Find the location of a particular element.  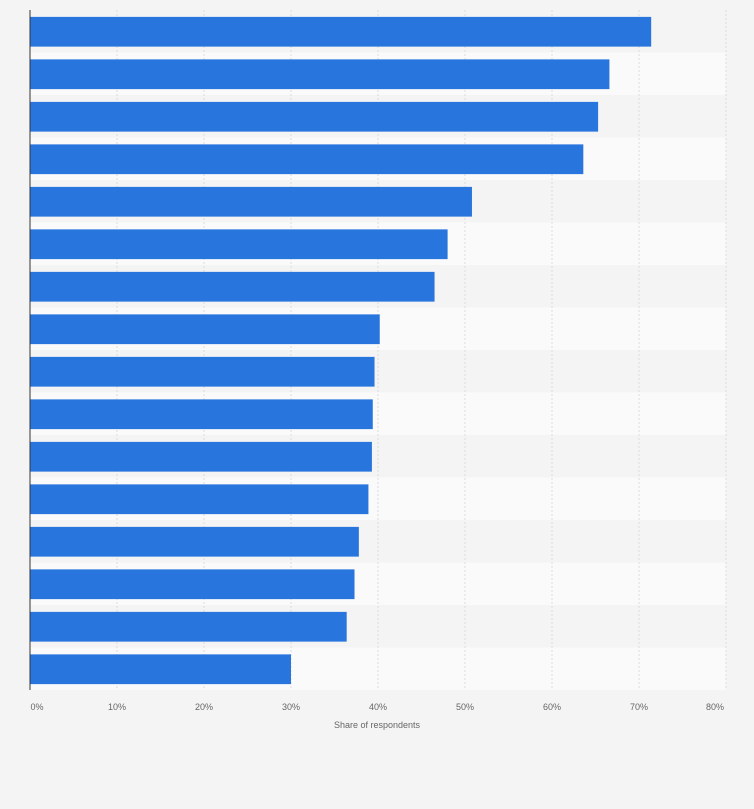

x-tick-label: 20% is located at coordinates (204, 707).